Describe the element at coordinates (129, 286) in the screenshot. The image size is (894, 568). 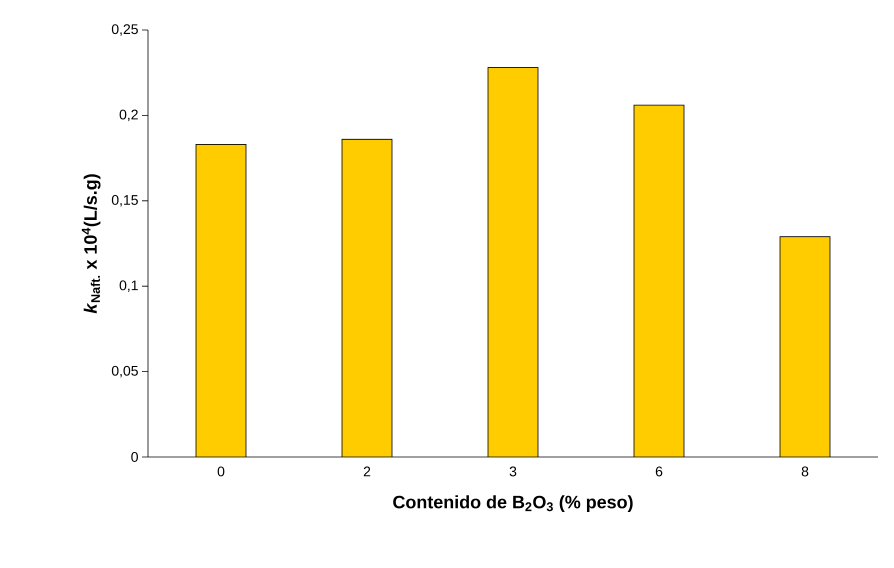
I see `y-tick-label: 0,1` at that location.